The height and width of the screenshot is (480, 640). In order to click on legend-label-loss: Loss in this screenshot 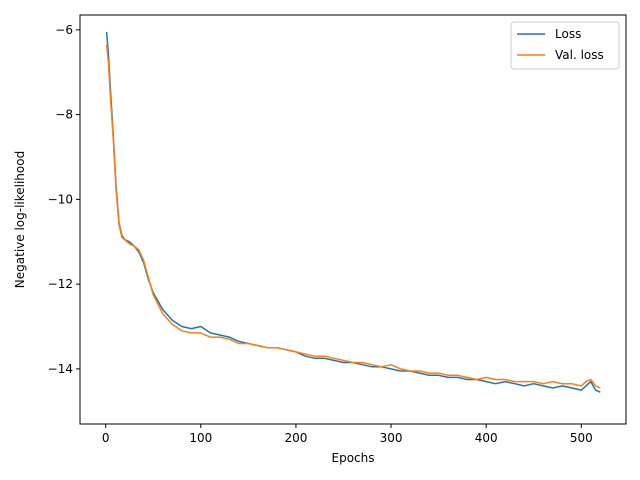, I will do `click(568, 34)`.